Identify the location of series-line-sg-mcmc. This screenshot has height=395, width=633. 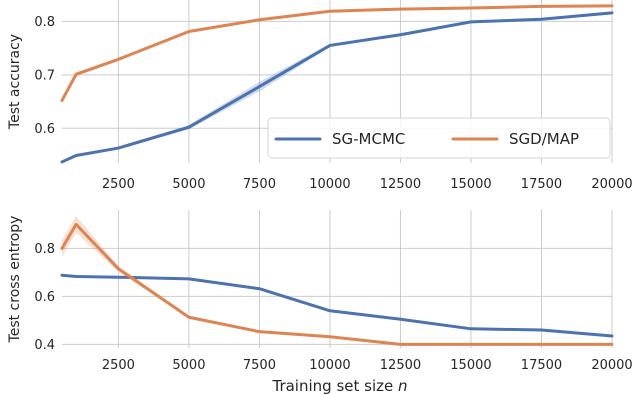
(337, 305).